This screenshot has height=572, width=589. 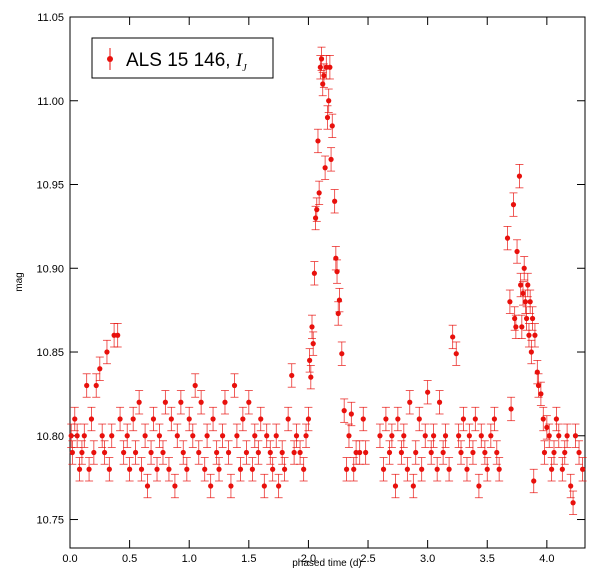 What do you see at coordinates (50, 18) in the screenshot?
I see `y-tick-label: 11.05` at bounding box center [50, 18].